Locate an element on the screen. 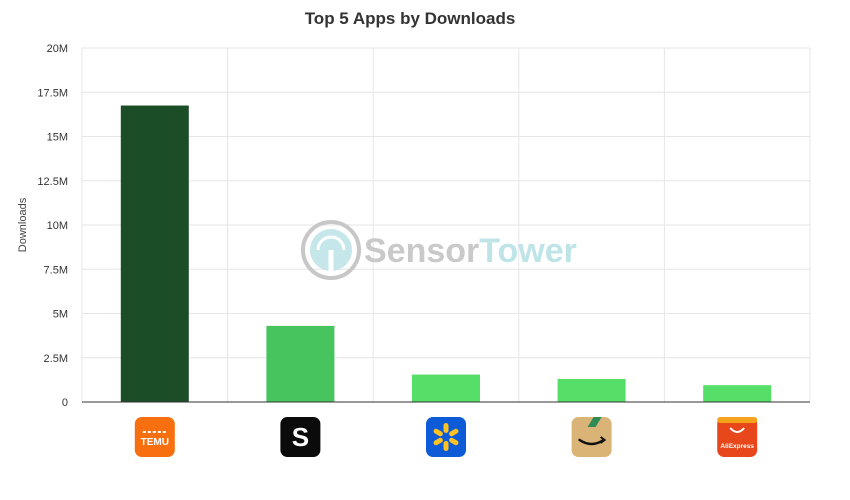 The height and width of the screenshot is (500, 850). y-tick-label: 15M is located at coordinates (57, 138).